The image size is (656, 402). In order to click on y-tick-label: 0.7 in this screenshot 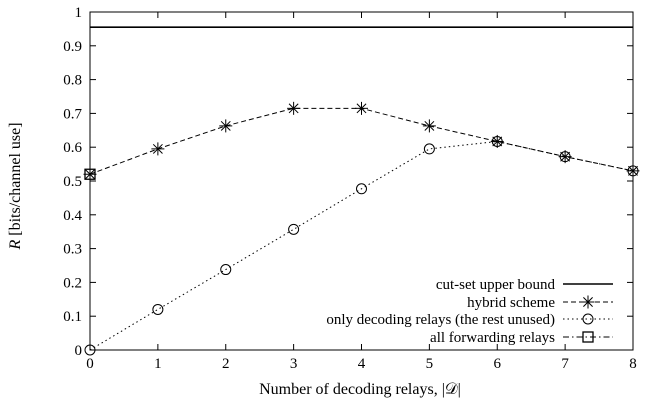, I will do `click(72, 114)`.